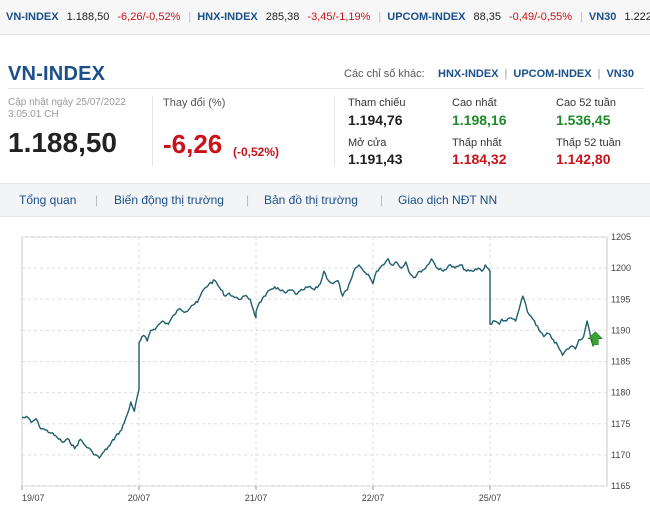  Describe the element at coordinates (588, 143) in the screenshot. I see `stat-52w-low-label: Thấp 52 tuần` at that location.